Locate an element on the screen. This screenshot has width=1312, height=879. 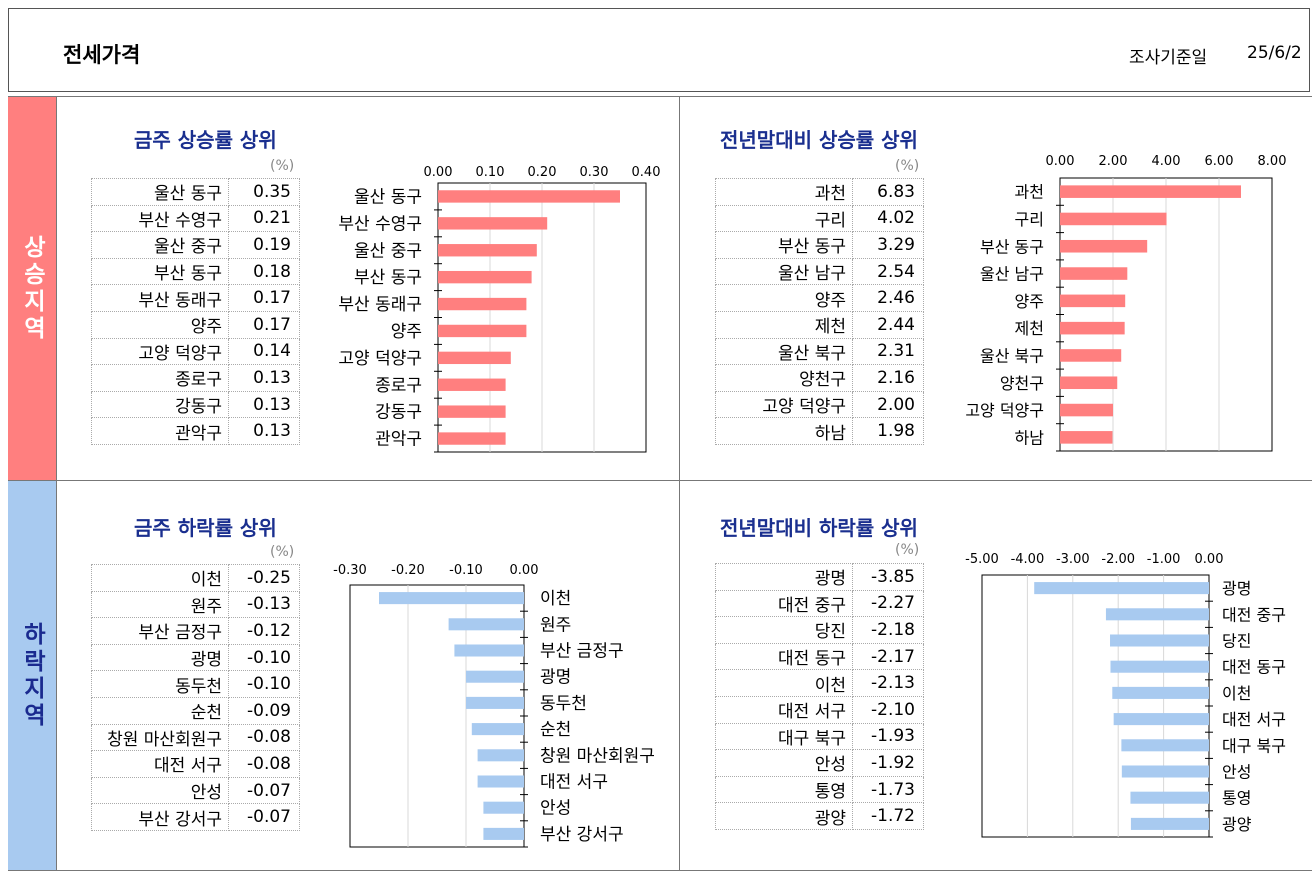
category-label: 안성 is located at coordinates (1236, 772).